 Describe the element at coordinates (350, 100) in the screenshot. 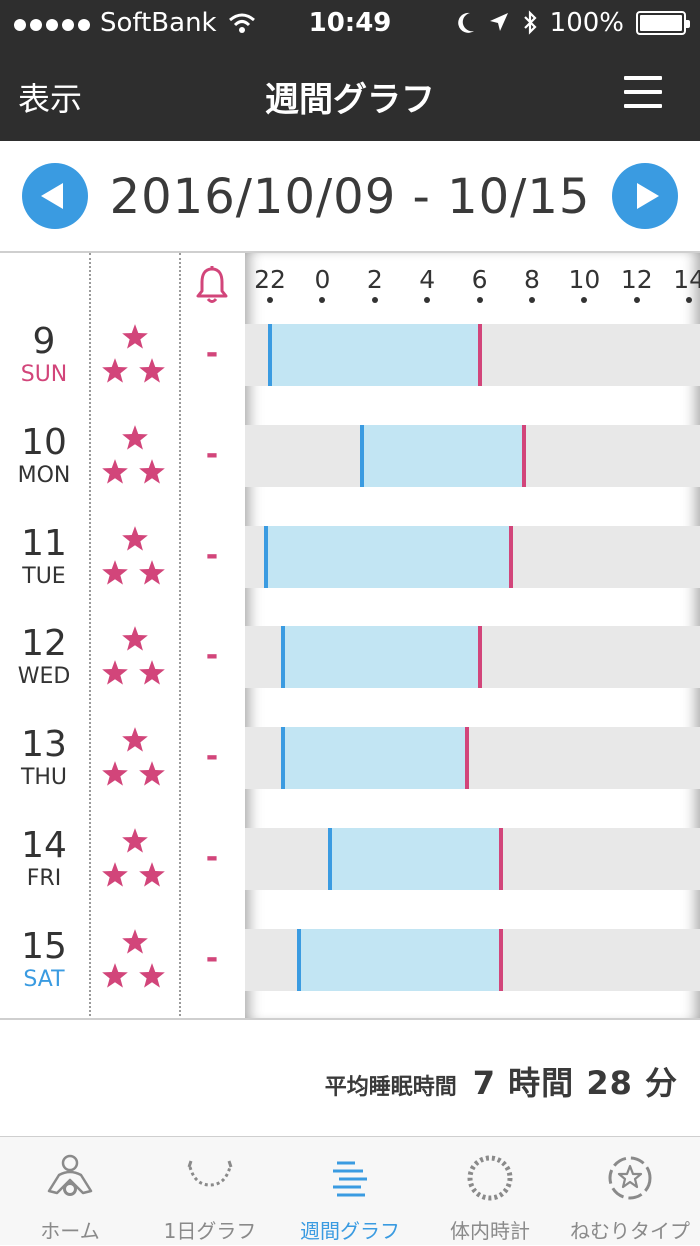

I see `page-title: 週間グラフ` at that location.